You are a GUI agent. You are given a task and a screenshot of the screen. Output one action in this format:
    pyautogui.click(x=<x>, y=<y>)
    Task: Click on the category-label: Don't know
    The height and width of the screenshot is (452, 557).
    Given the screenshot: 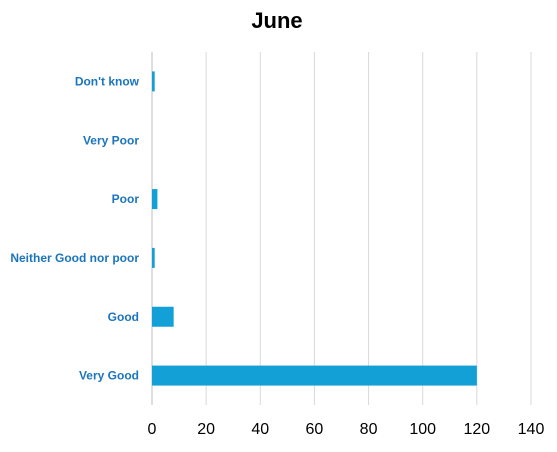 What is the action you would take?
    pyautogui.click(x=107, y=81)
    